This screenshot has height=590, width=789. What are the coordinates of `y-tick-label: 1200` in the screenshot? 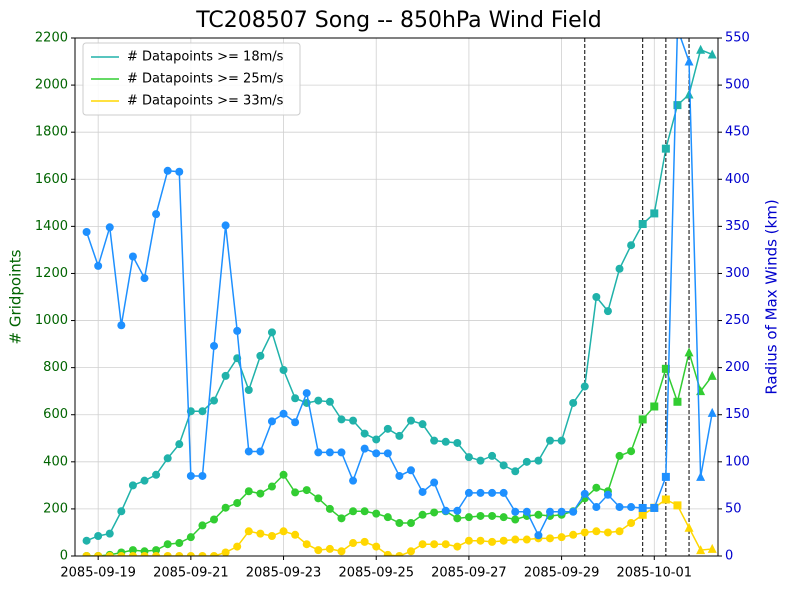 It's located at (51, 273).